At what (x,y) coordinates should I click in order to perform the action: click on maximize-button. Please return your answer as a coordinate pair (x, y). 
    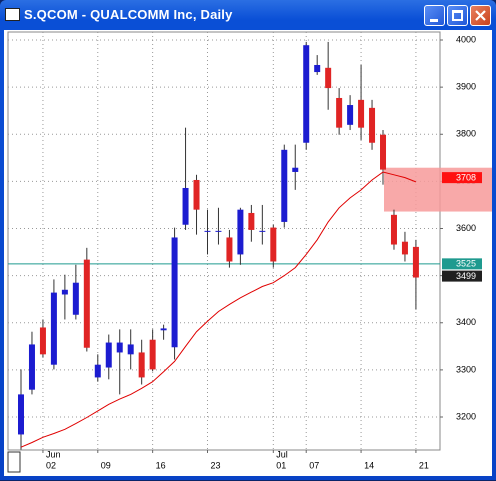
    Looking at the image, I should click on (457, 15).